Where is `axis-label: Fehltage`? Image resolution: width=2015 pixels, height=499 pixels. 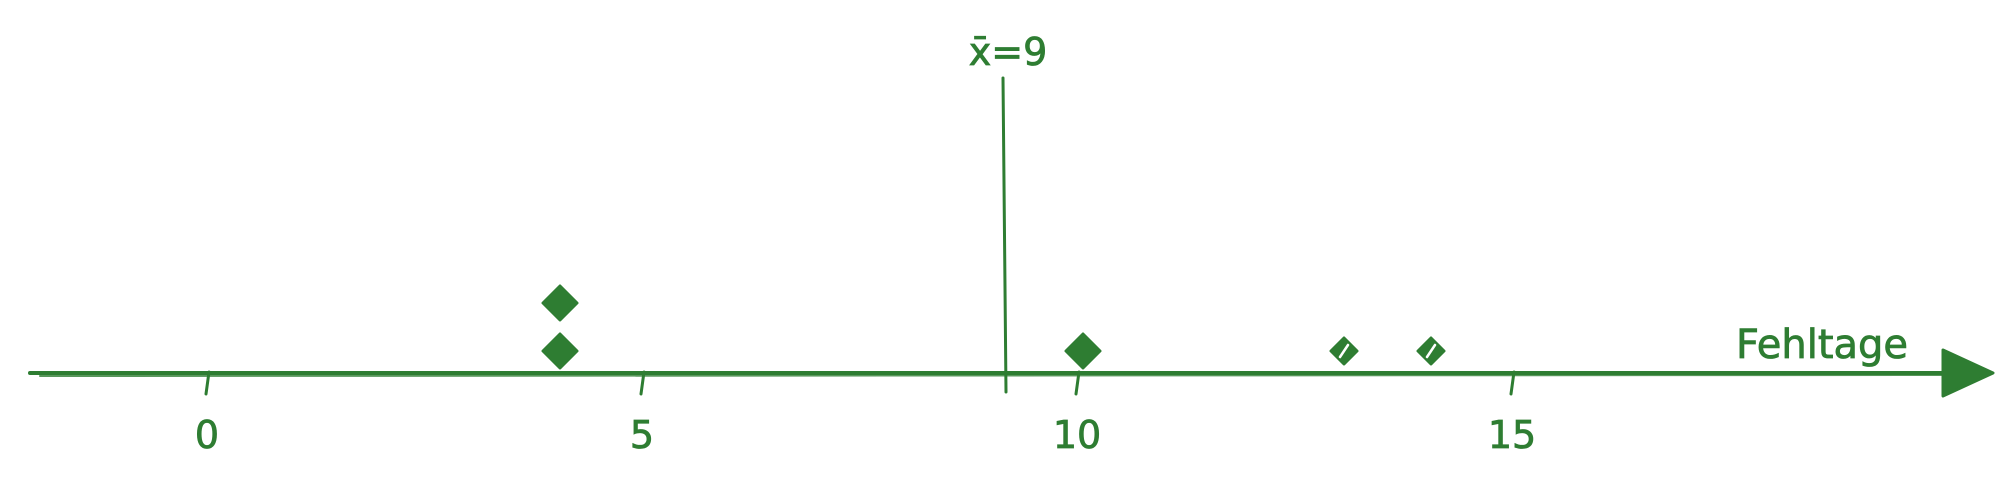
axis-label: Fehltage is located at coordinates (1822, 345).